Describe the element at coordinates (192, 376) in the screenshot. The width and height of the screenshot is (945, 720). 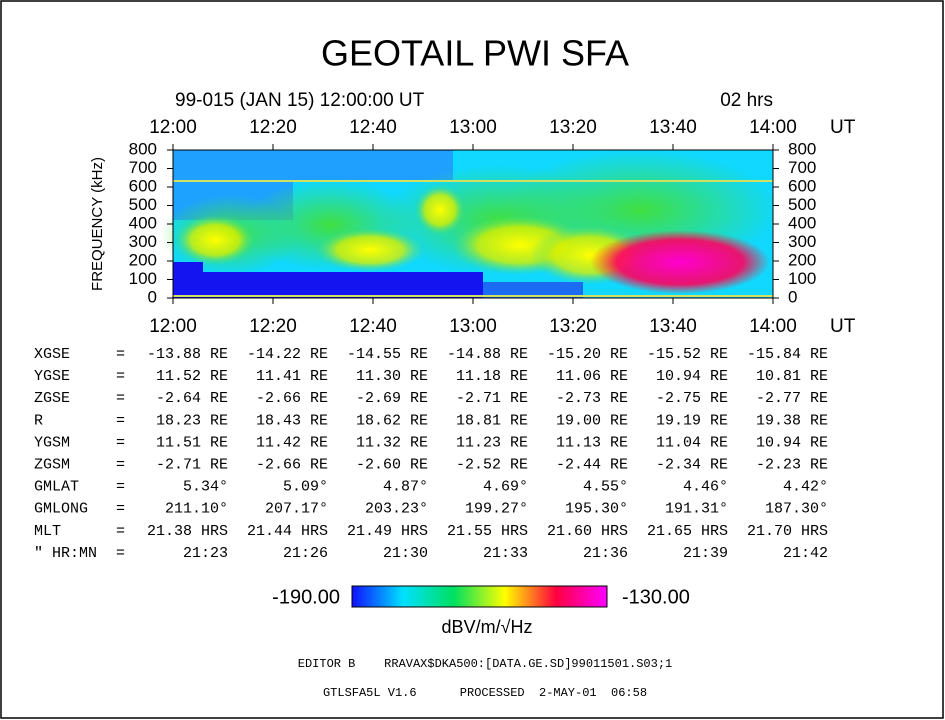
I see `cell: 11.52 RE` at that location.